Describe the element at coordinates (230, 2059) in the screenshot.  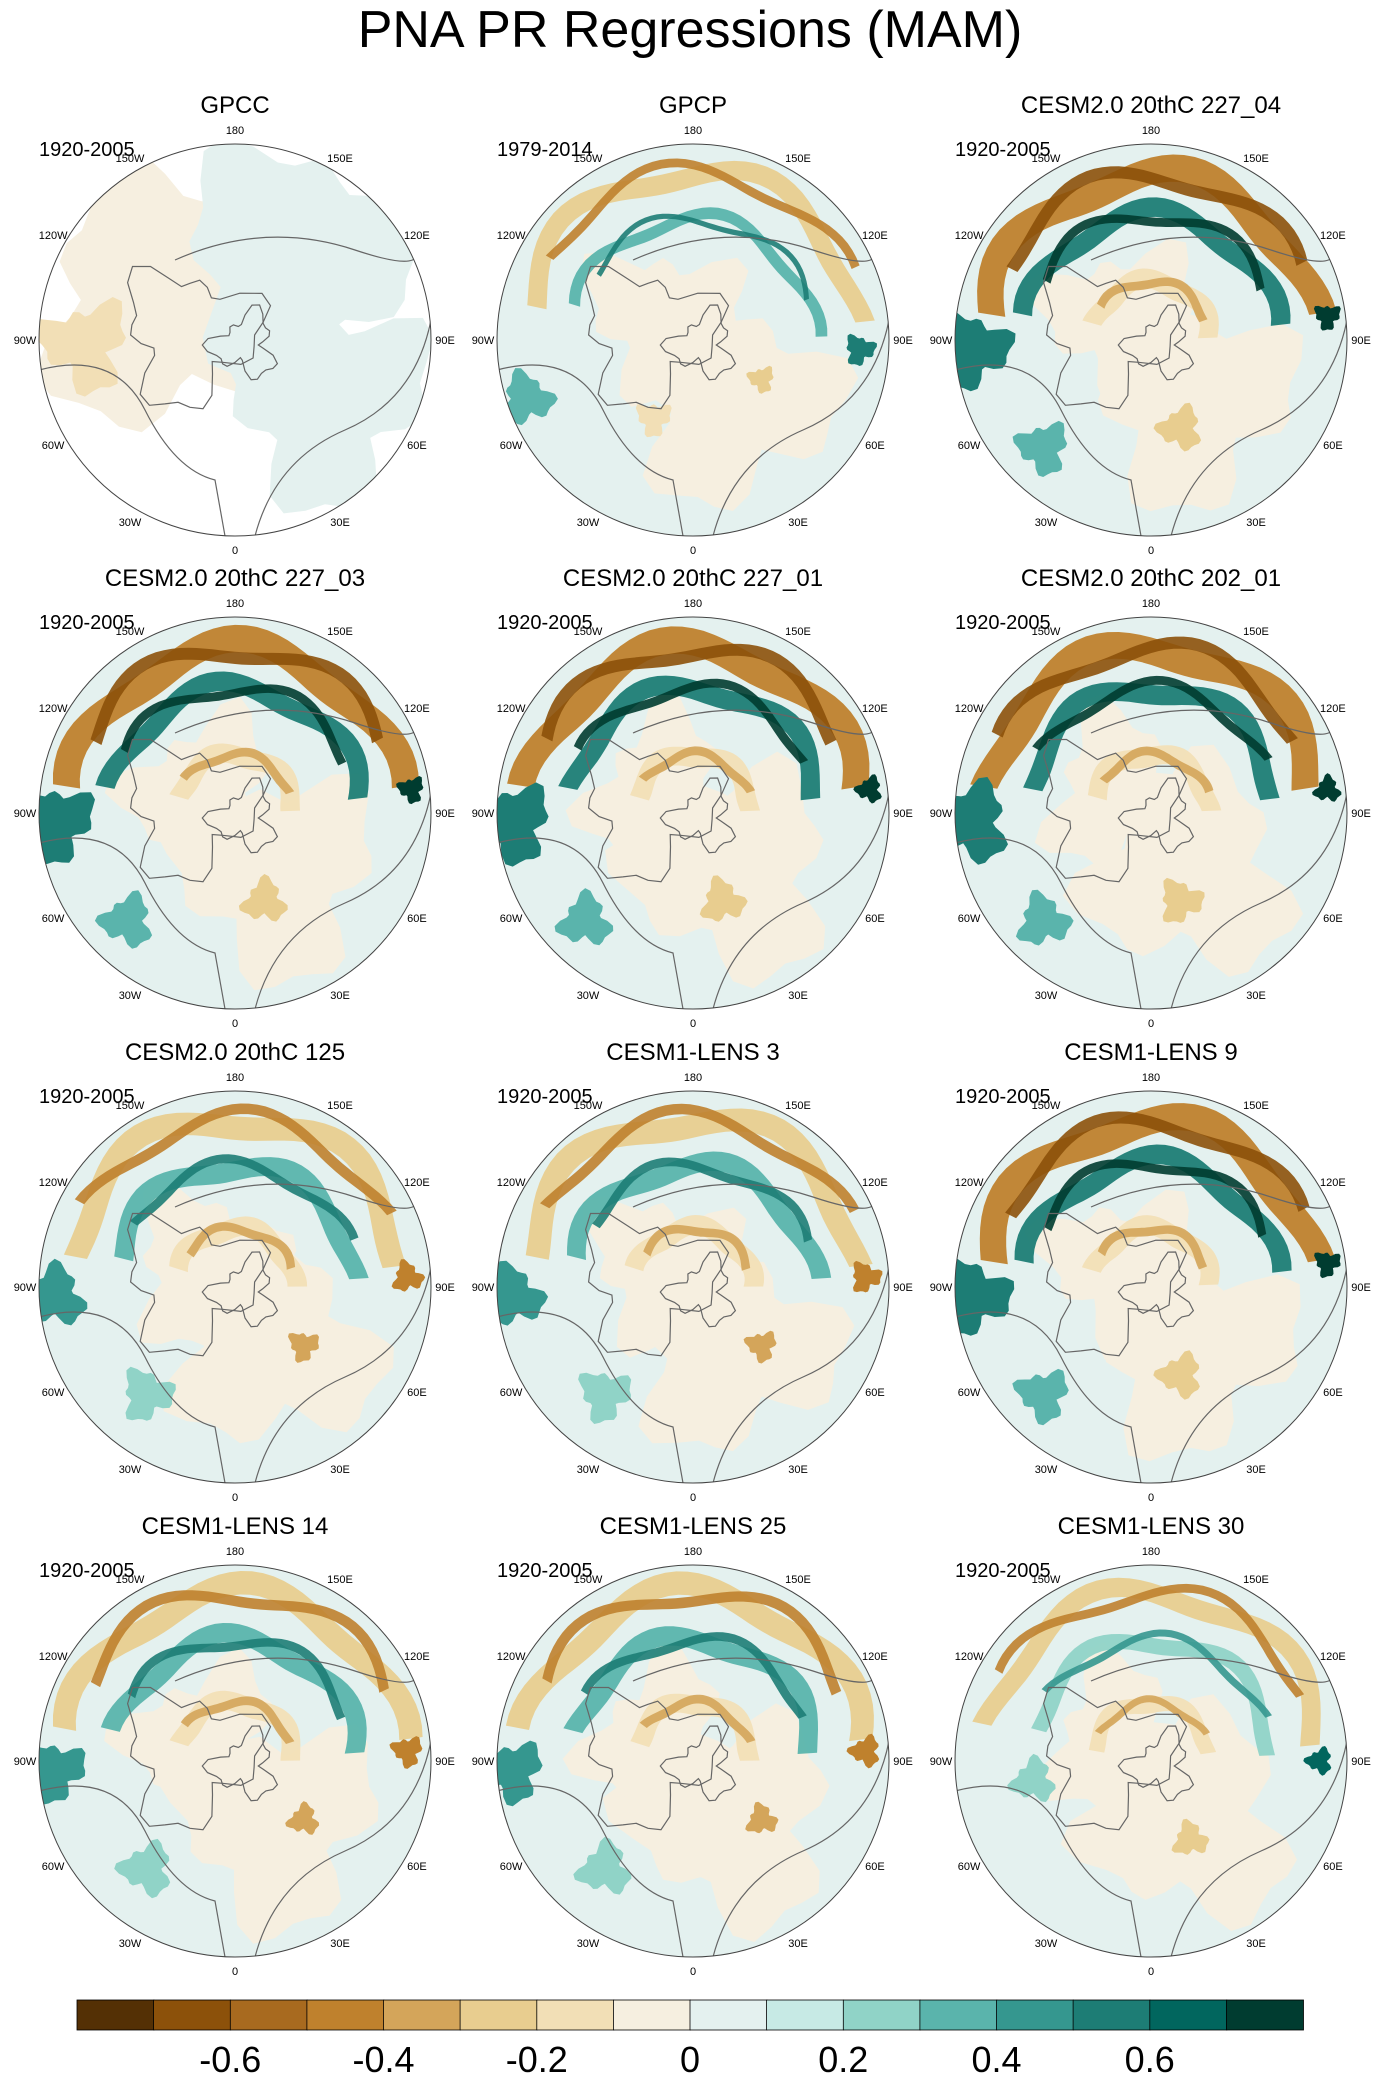
I see `colorbar-tick-label: -0.6` at that location.